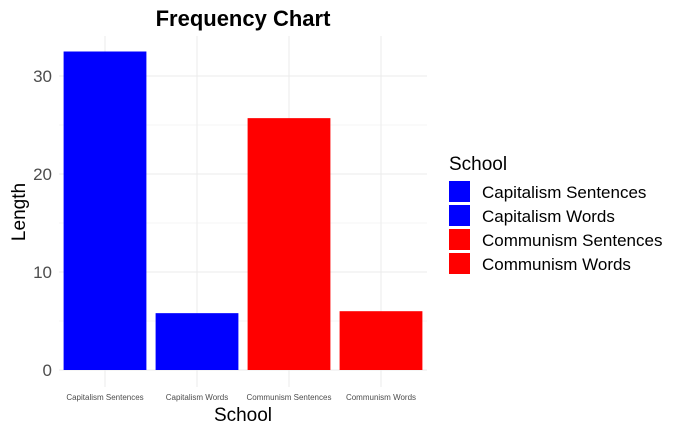  I want to click on y-tick-label: 20, so click(42, 174).